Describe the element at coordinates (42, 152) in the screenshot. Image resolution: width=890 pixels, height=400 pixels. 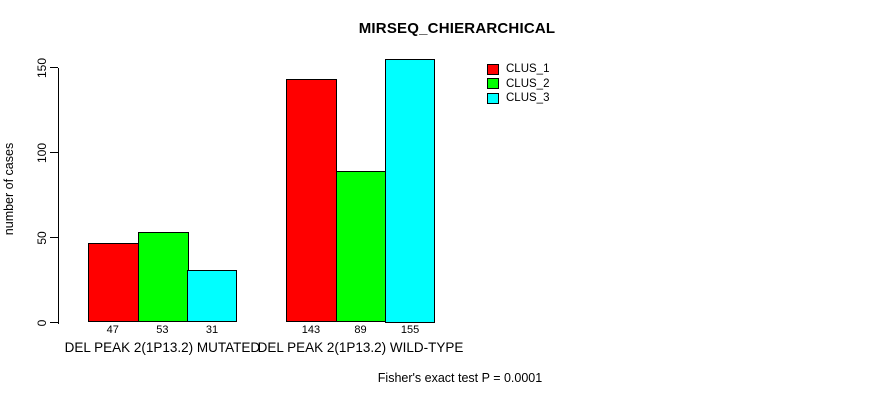
I see `y-tick-label: 100` at that location.